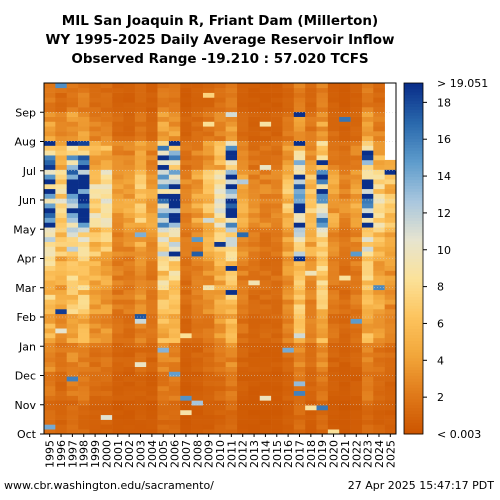 Image resolution: width=500 pixels, height=500 pixels. Describe the element at coordinates (25, 288) in the screenshot. I see `y-tick-label: Mar` at that location.